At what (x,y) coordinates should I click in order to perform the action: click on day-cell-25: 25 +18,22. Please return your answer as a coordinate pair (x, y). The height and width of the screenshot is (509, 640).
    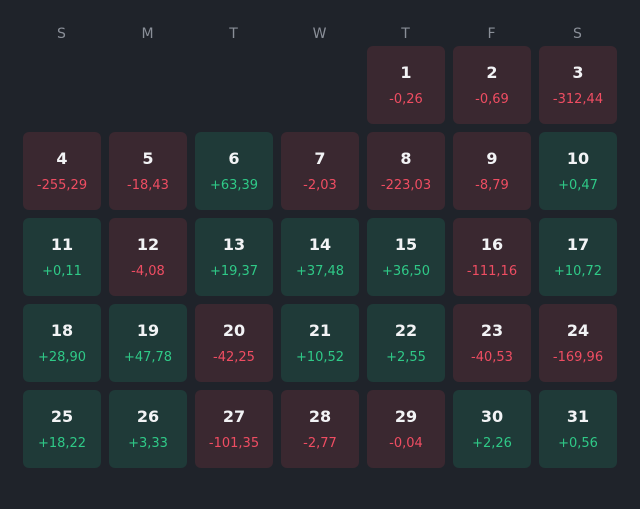
    Looking at the image, I should click on (62, 429).